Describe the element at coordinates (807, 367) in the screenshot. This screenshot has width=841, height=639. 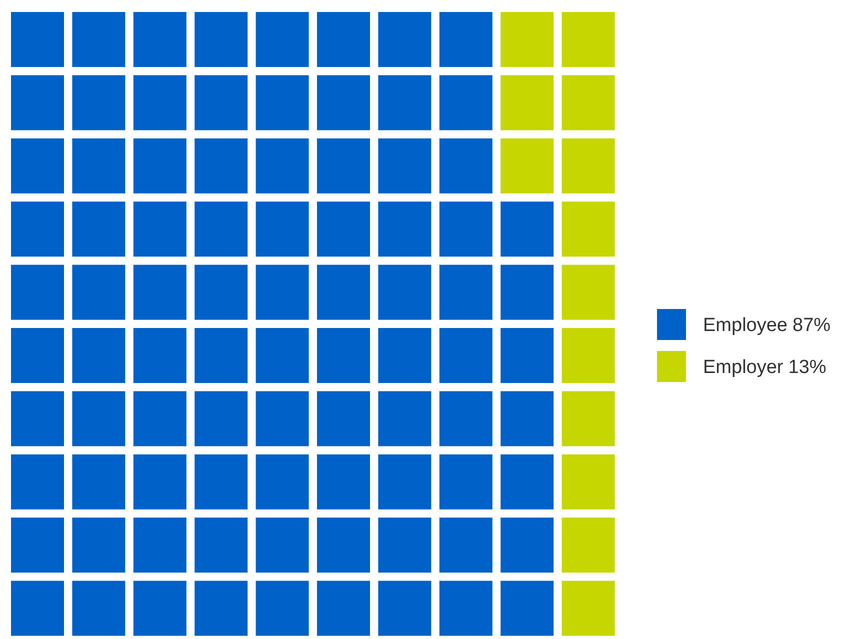
I see `data-label: 13%` at that location.